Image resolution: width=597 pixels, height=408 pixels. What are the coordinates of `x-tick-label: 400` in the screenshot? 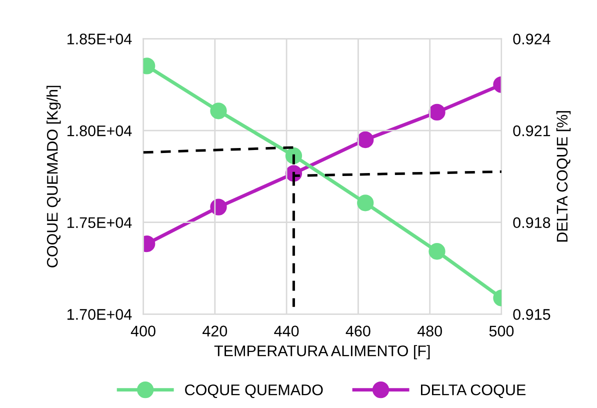 It's located at (143, 331).